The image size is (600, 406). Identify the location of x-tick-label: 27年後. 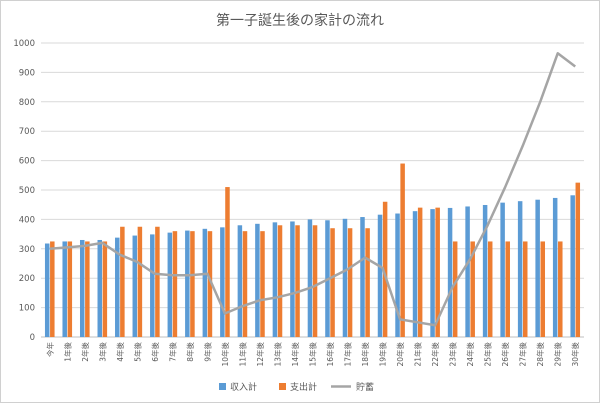
(523, 354).